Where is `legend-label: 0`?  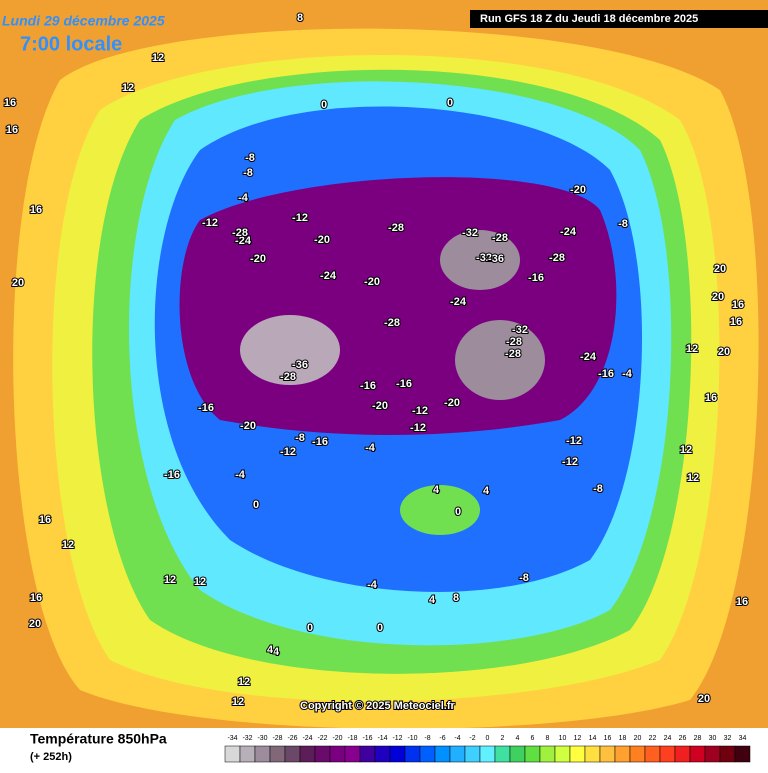
legend-label: 0 is located at coordinates (488, 738).